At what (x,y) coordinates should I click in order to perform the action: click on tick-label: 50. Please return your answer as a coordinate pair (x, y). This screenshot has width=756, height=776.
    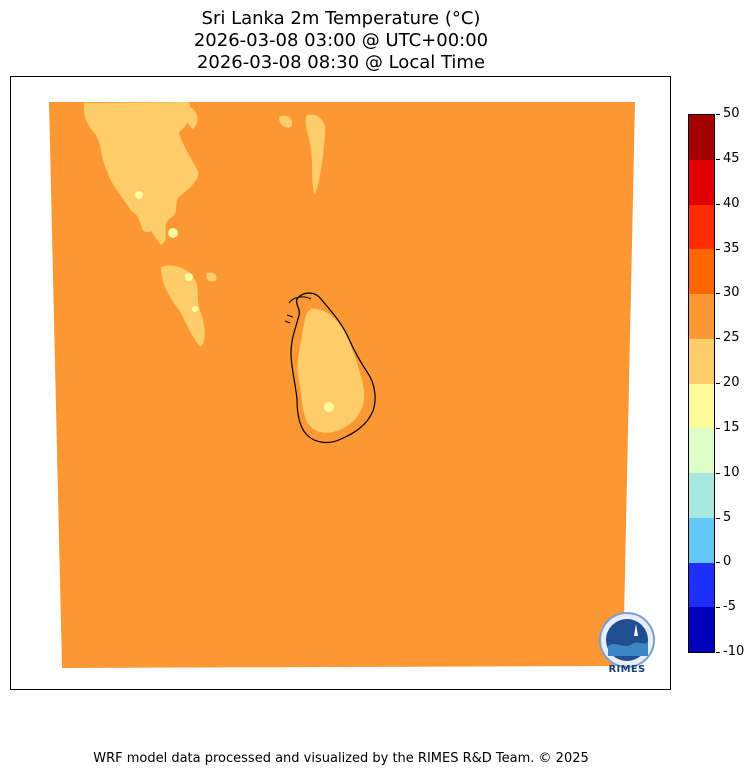
    Looking at the image, I should click on (731, 113).